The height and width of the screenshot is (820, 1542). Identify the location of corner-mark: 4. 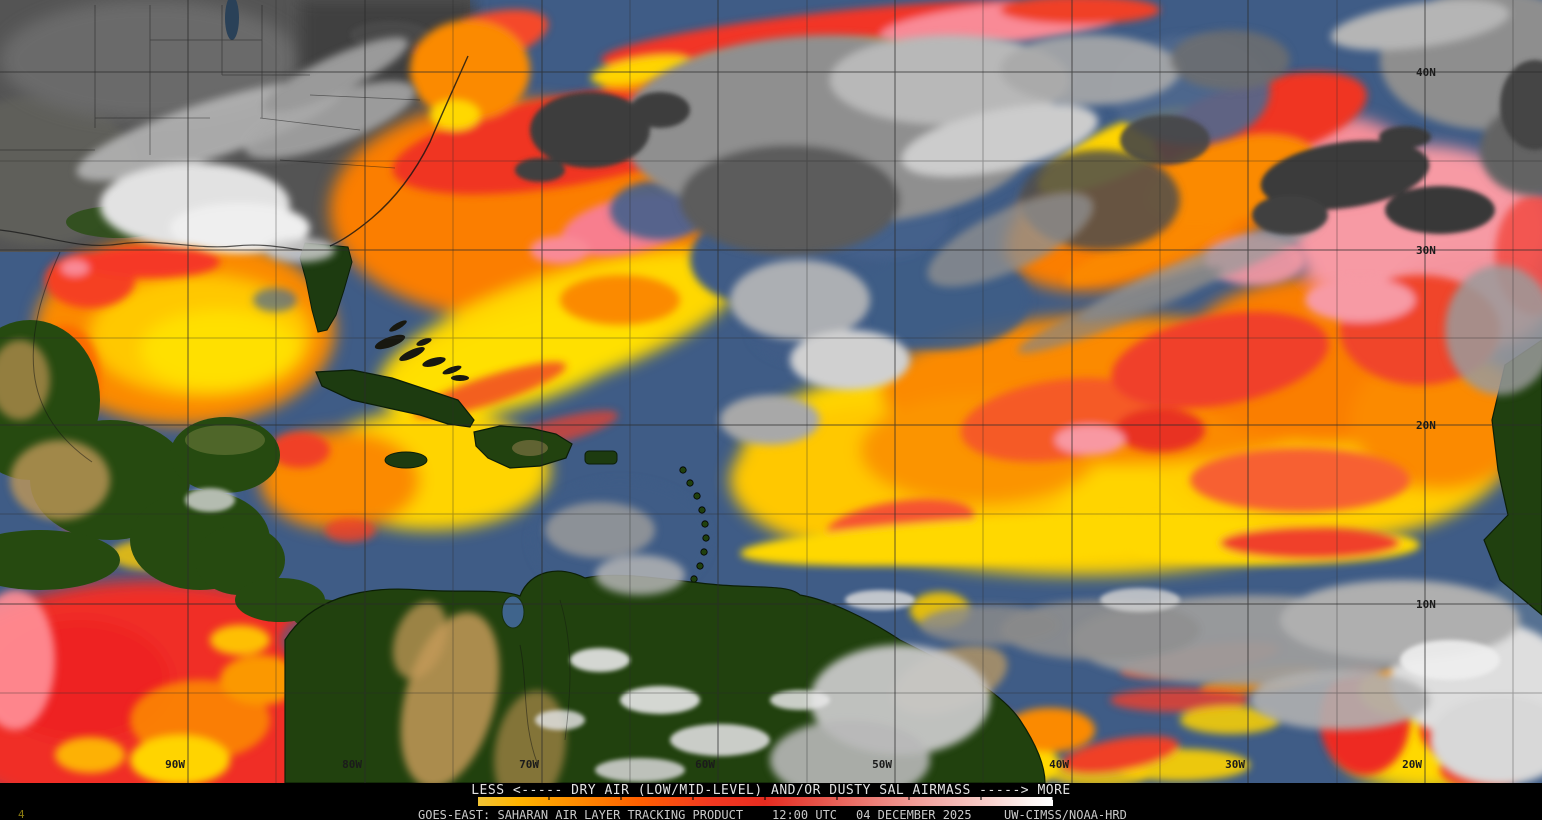
(21, 814).